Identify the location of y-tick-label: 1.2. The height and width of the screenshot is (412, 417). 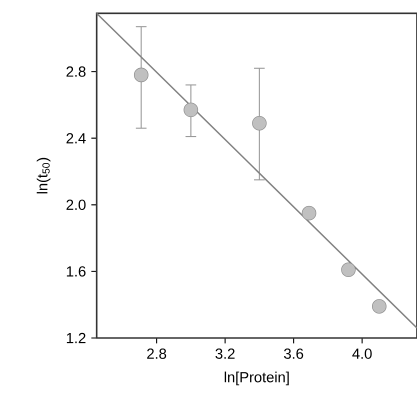
(76, 338).